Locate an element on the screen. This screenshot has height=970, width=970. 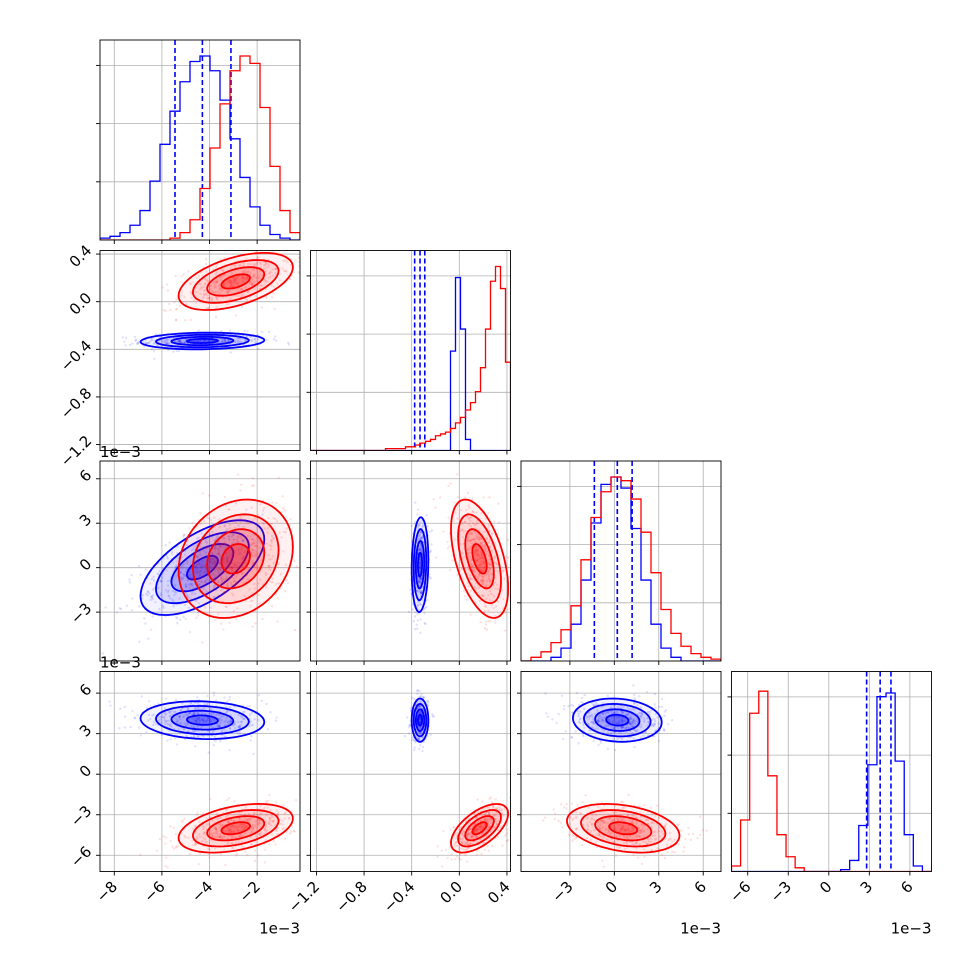
panel-frame is located at coordinates (621, 561).